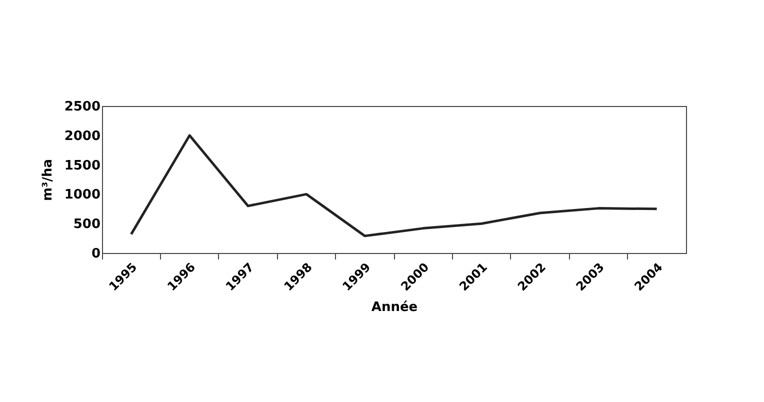 The height and width of the screenshot is (402, 764). Describe the element at coordinates (95, 254) in the screenshot. I see `y-tick-label: 0` at that location.